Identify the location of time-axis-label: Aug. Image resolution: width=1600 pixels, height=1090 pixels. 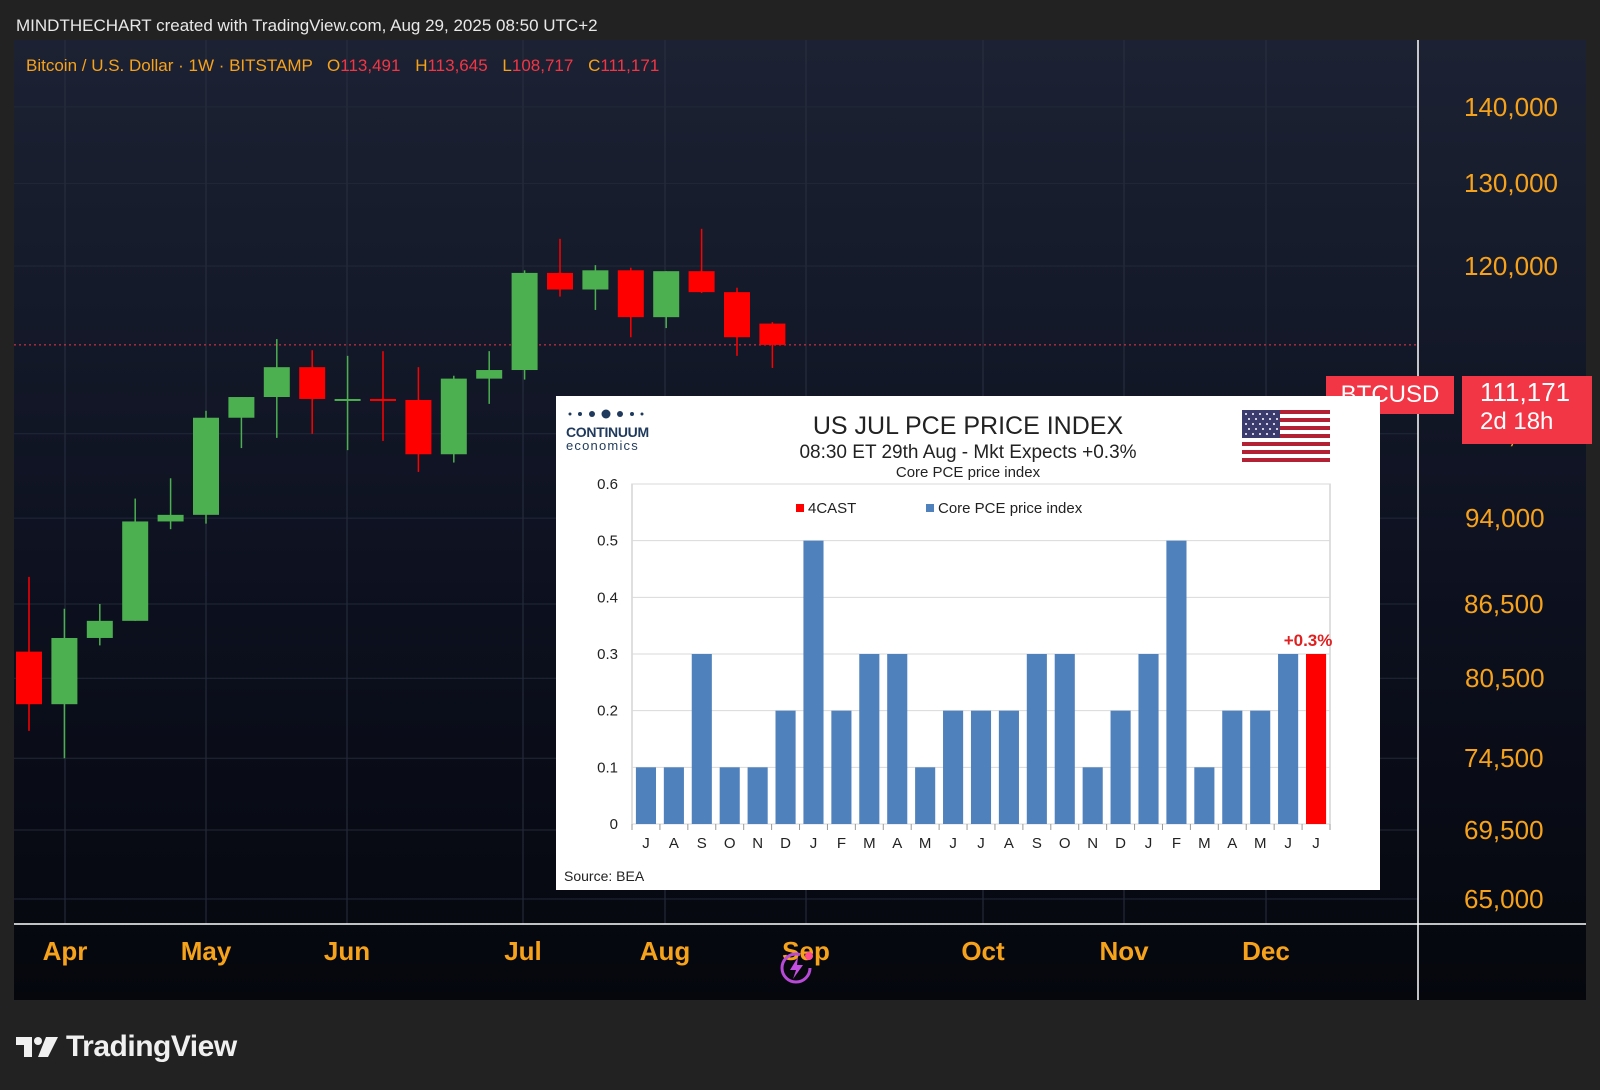
(665, 951).